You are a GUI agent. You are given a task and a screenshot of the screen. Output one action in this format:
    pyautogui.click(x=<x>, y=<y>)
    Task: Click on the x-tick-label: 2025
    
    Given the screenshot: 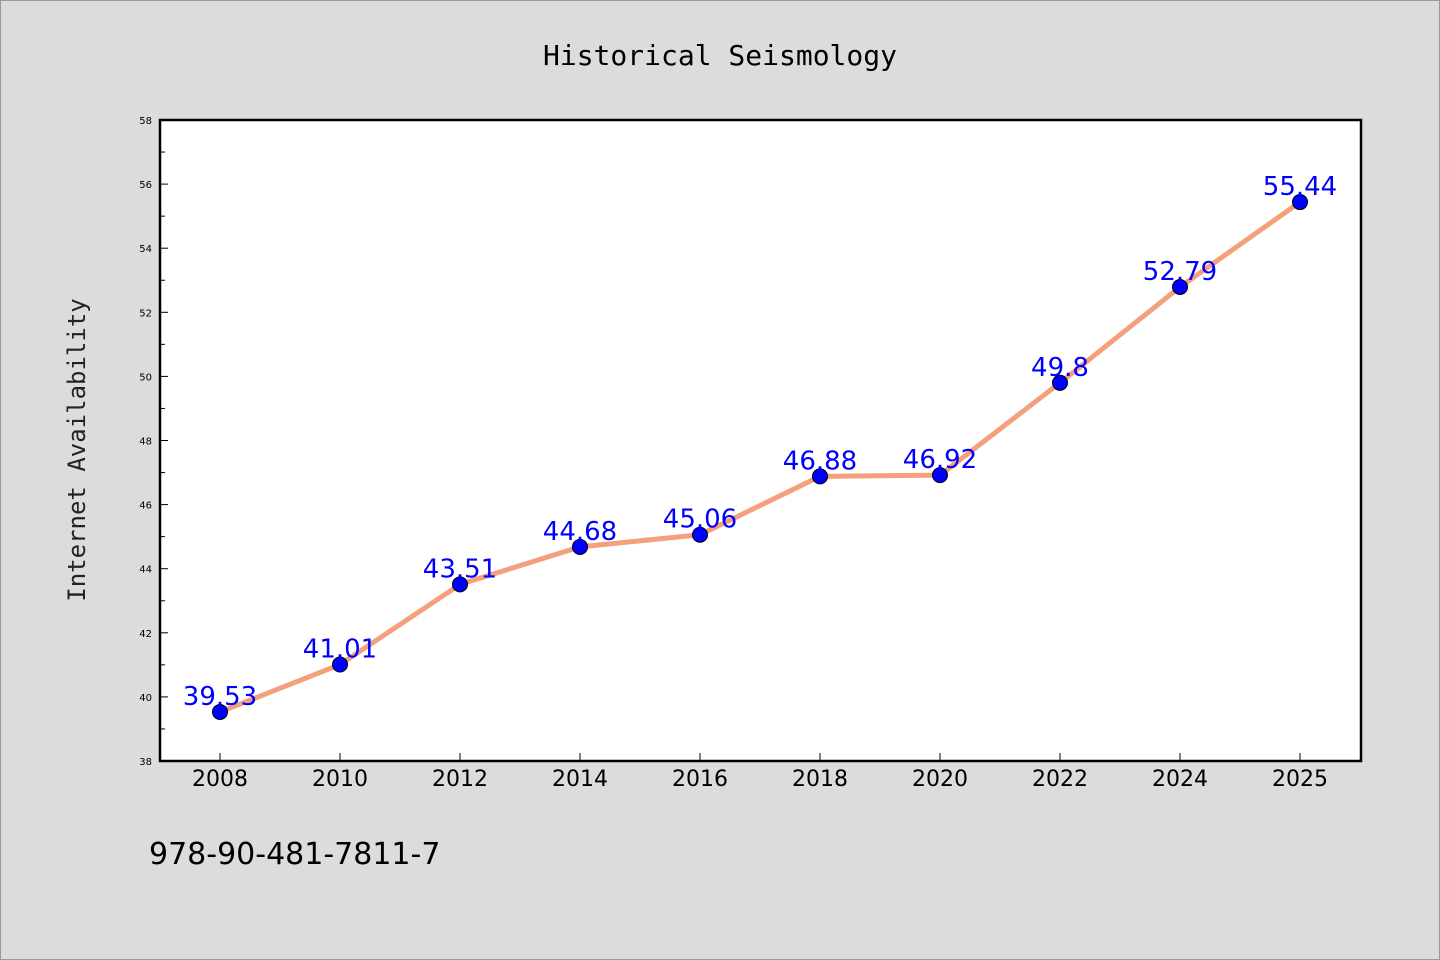 What is the action you would take?
    pyautogui.click(x=1300, y=779)
    